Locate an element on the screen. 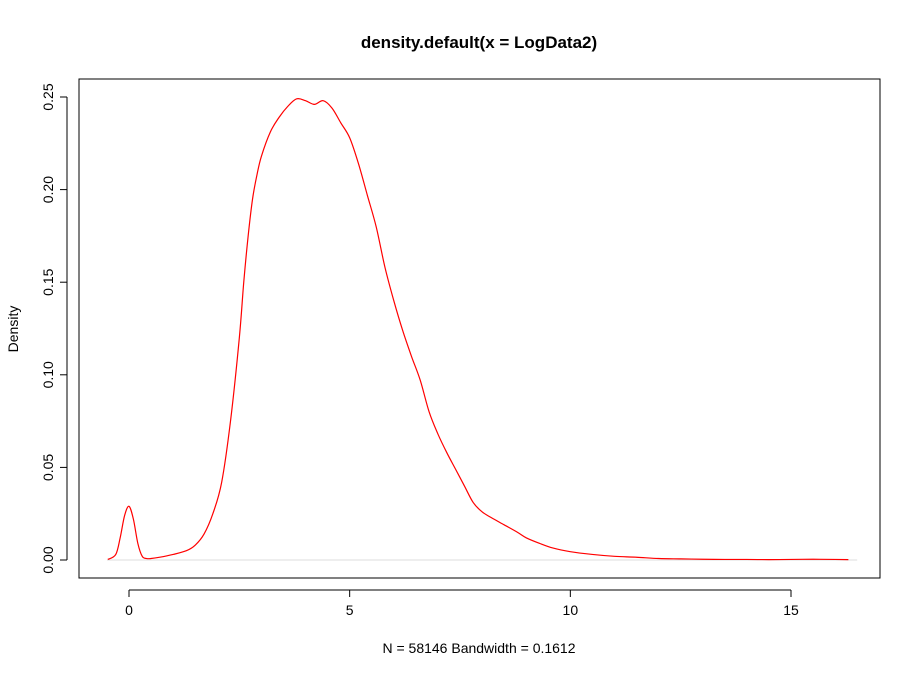 This screenshot has width=921, height=677. y-tick-label: 0.20 is located at coordinates (48, 189).